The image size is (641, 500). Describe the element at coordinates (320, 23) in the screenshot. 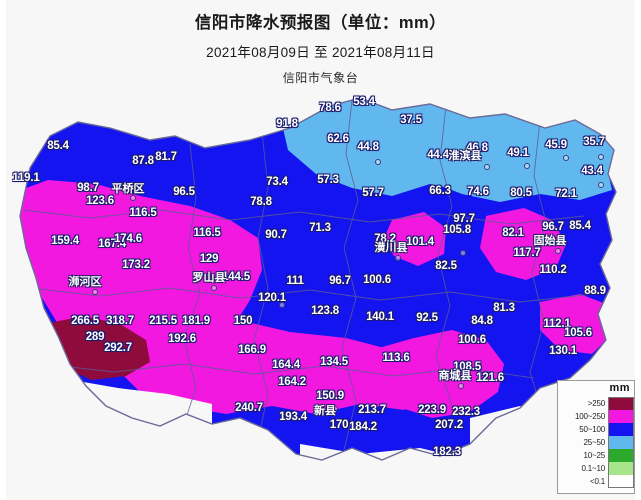

I see `page-title: 信阳市降水预报图（单位：mm）` at that location.